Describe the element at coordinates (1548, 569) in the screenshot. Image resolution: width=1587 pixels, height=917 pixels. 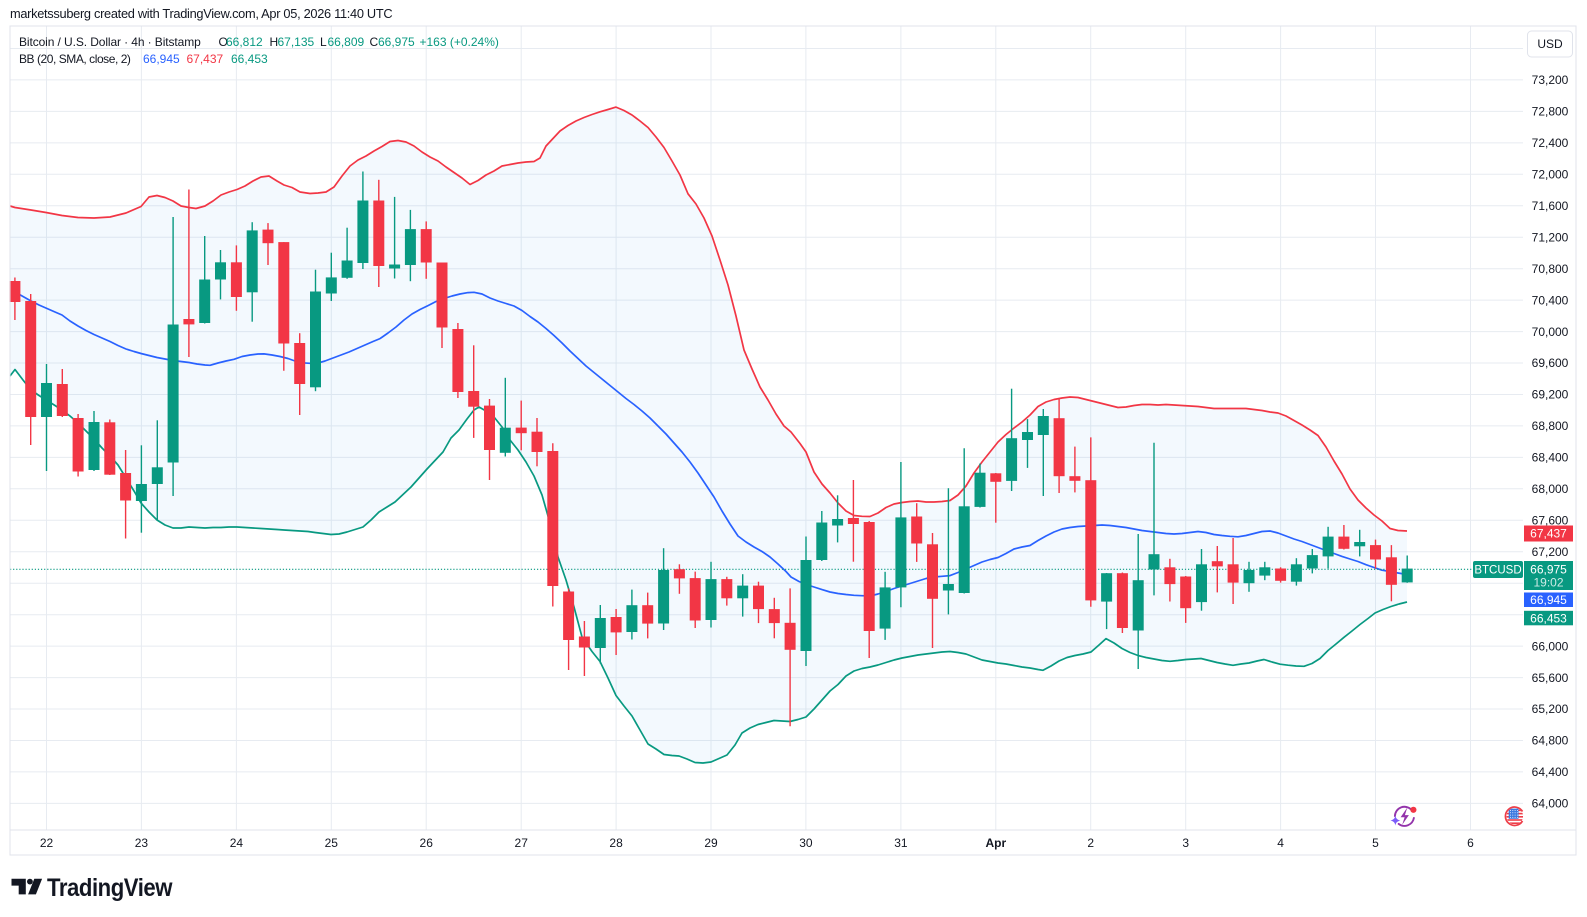
I see `svg-text: 66,975` at that location.